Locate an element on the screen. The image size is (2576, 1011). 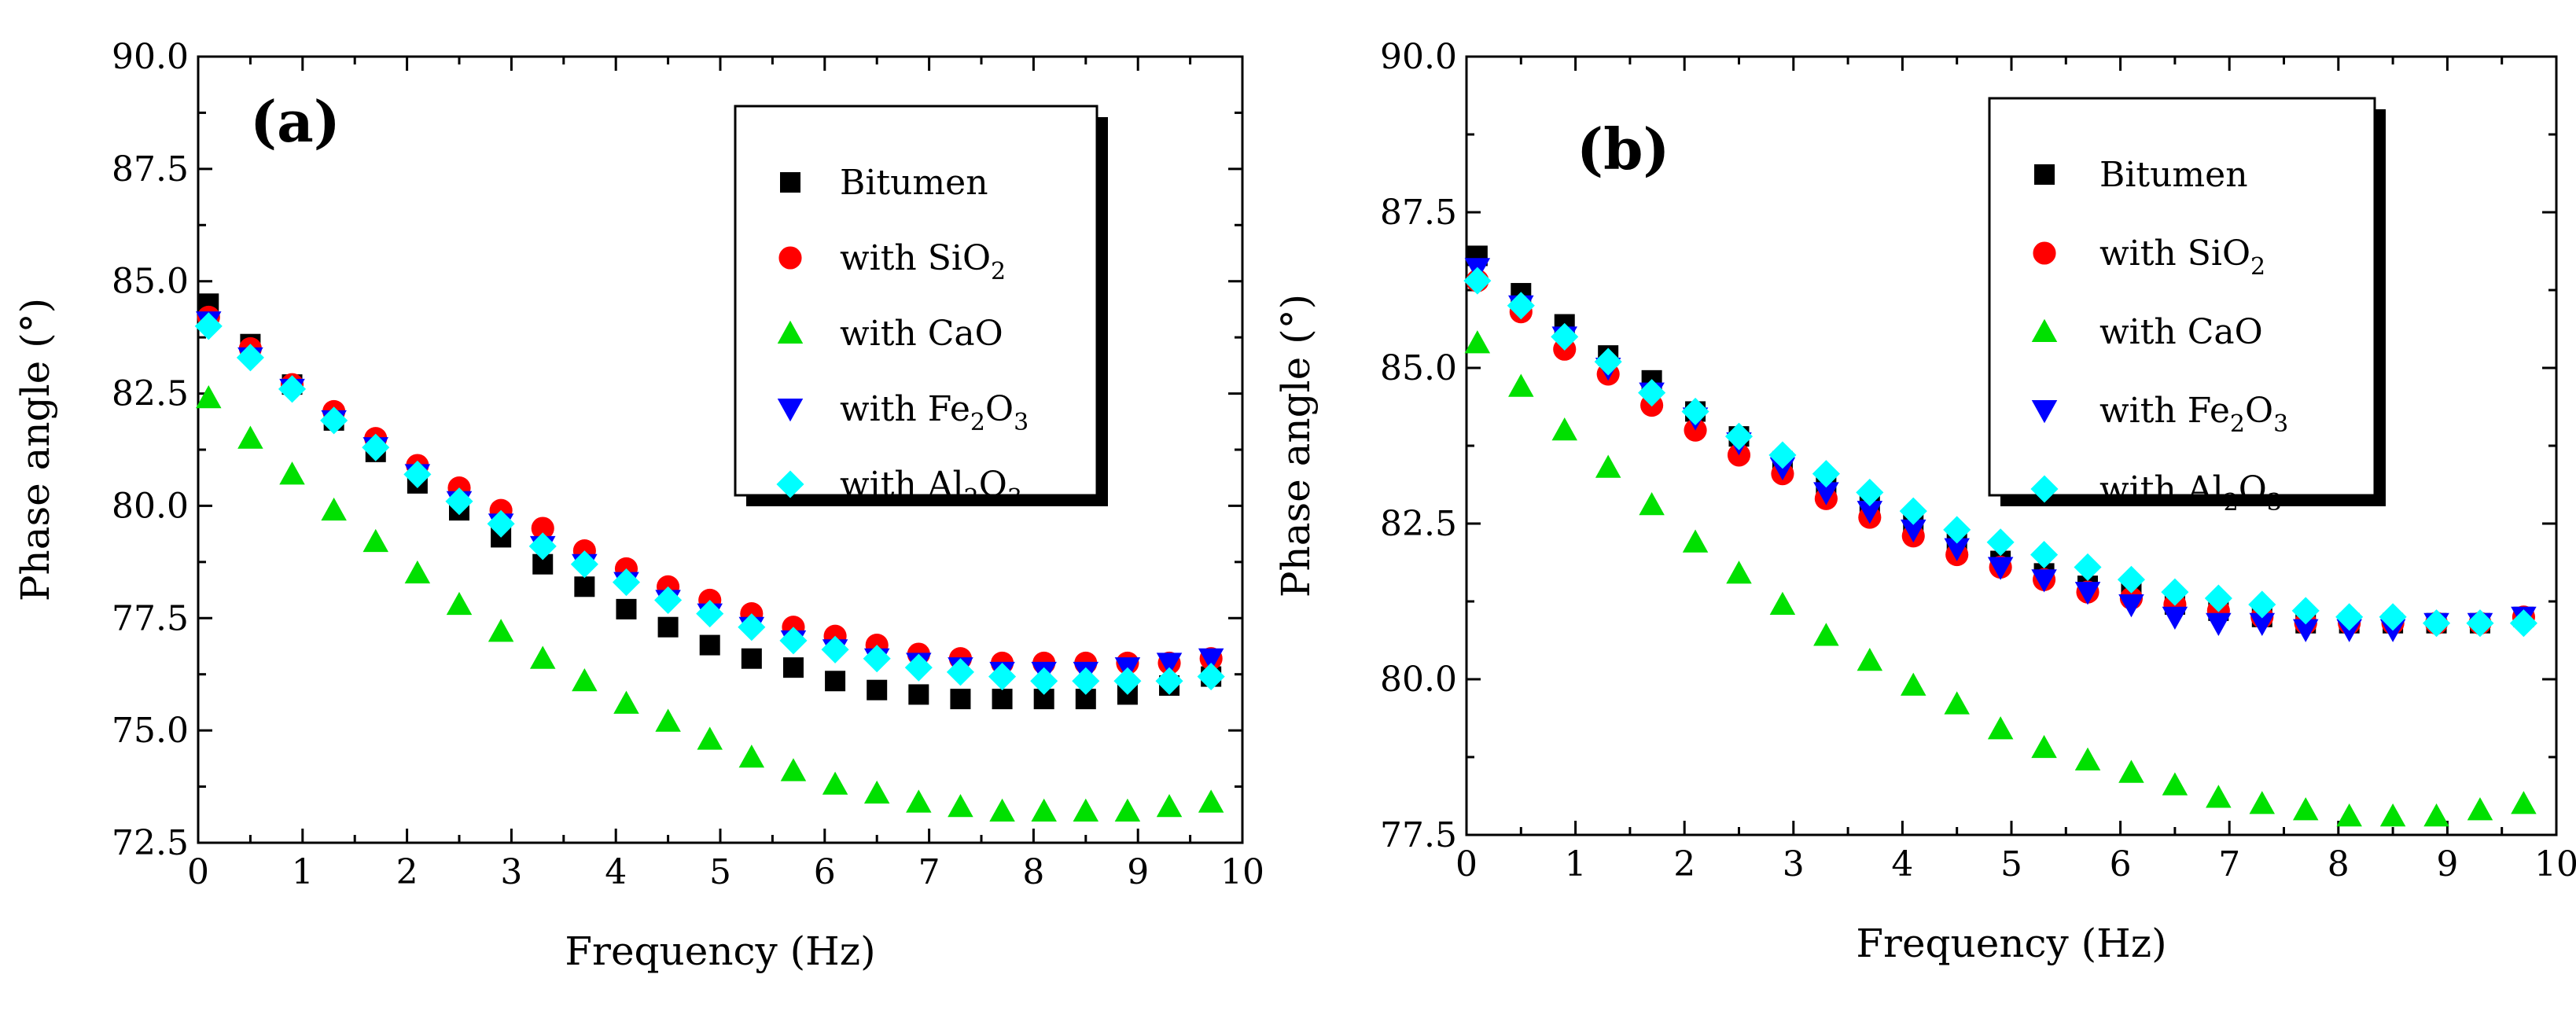
legend-entry-text: with Fe is located at coordinates (2164, 411).